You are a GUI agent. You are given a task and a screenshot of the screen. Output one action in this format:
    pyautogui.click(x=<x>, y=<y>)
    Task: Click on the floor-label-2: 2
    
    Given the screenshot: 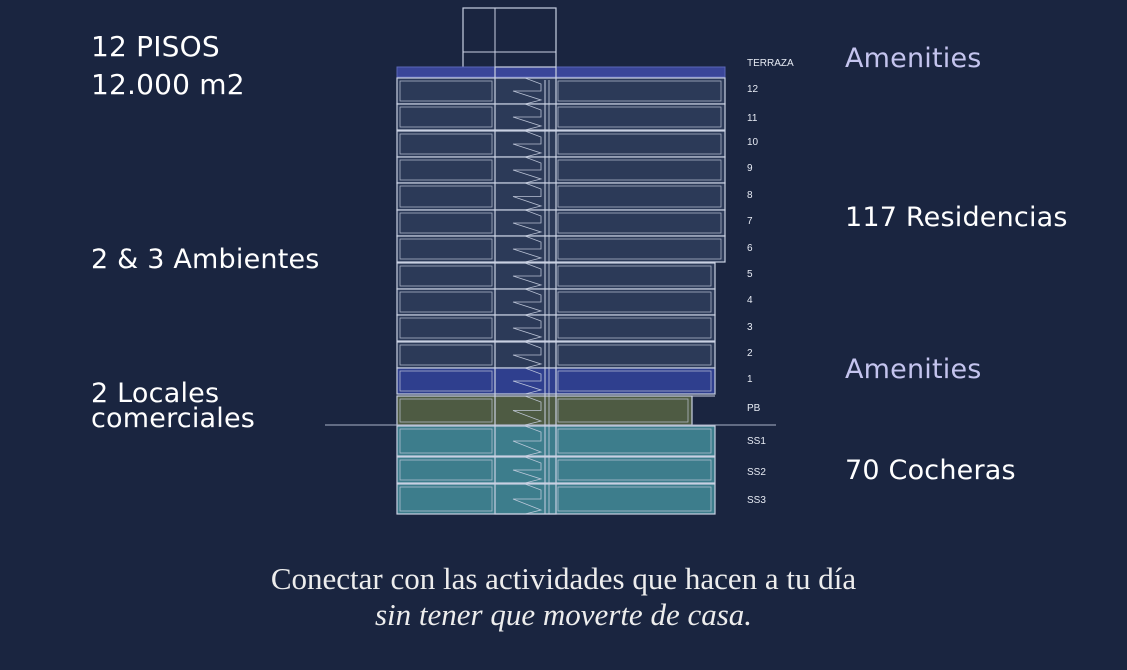 What is the action you would take?
    pyautogui.click(x=750, y=353)
    